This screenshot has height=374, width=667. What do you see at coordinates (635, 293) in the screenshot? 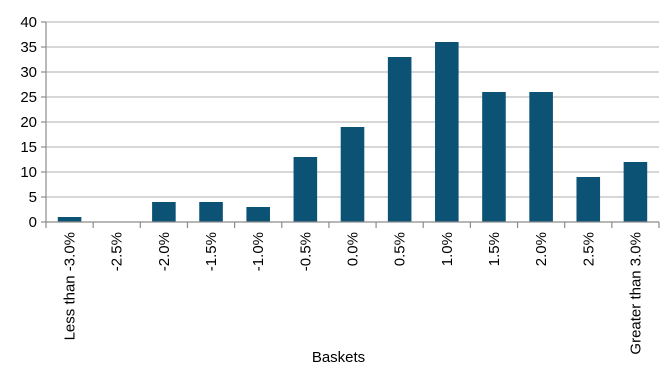
I see `x-tick-label: Greater than 3.0%` at bounding box center [635, 293].